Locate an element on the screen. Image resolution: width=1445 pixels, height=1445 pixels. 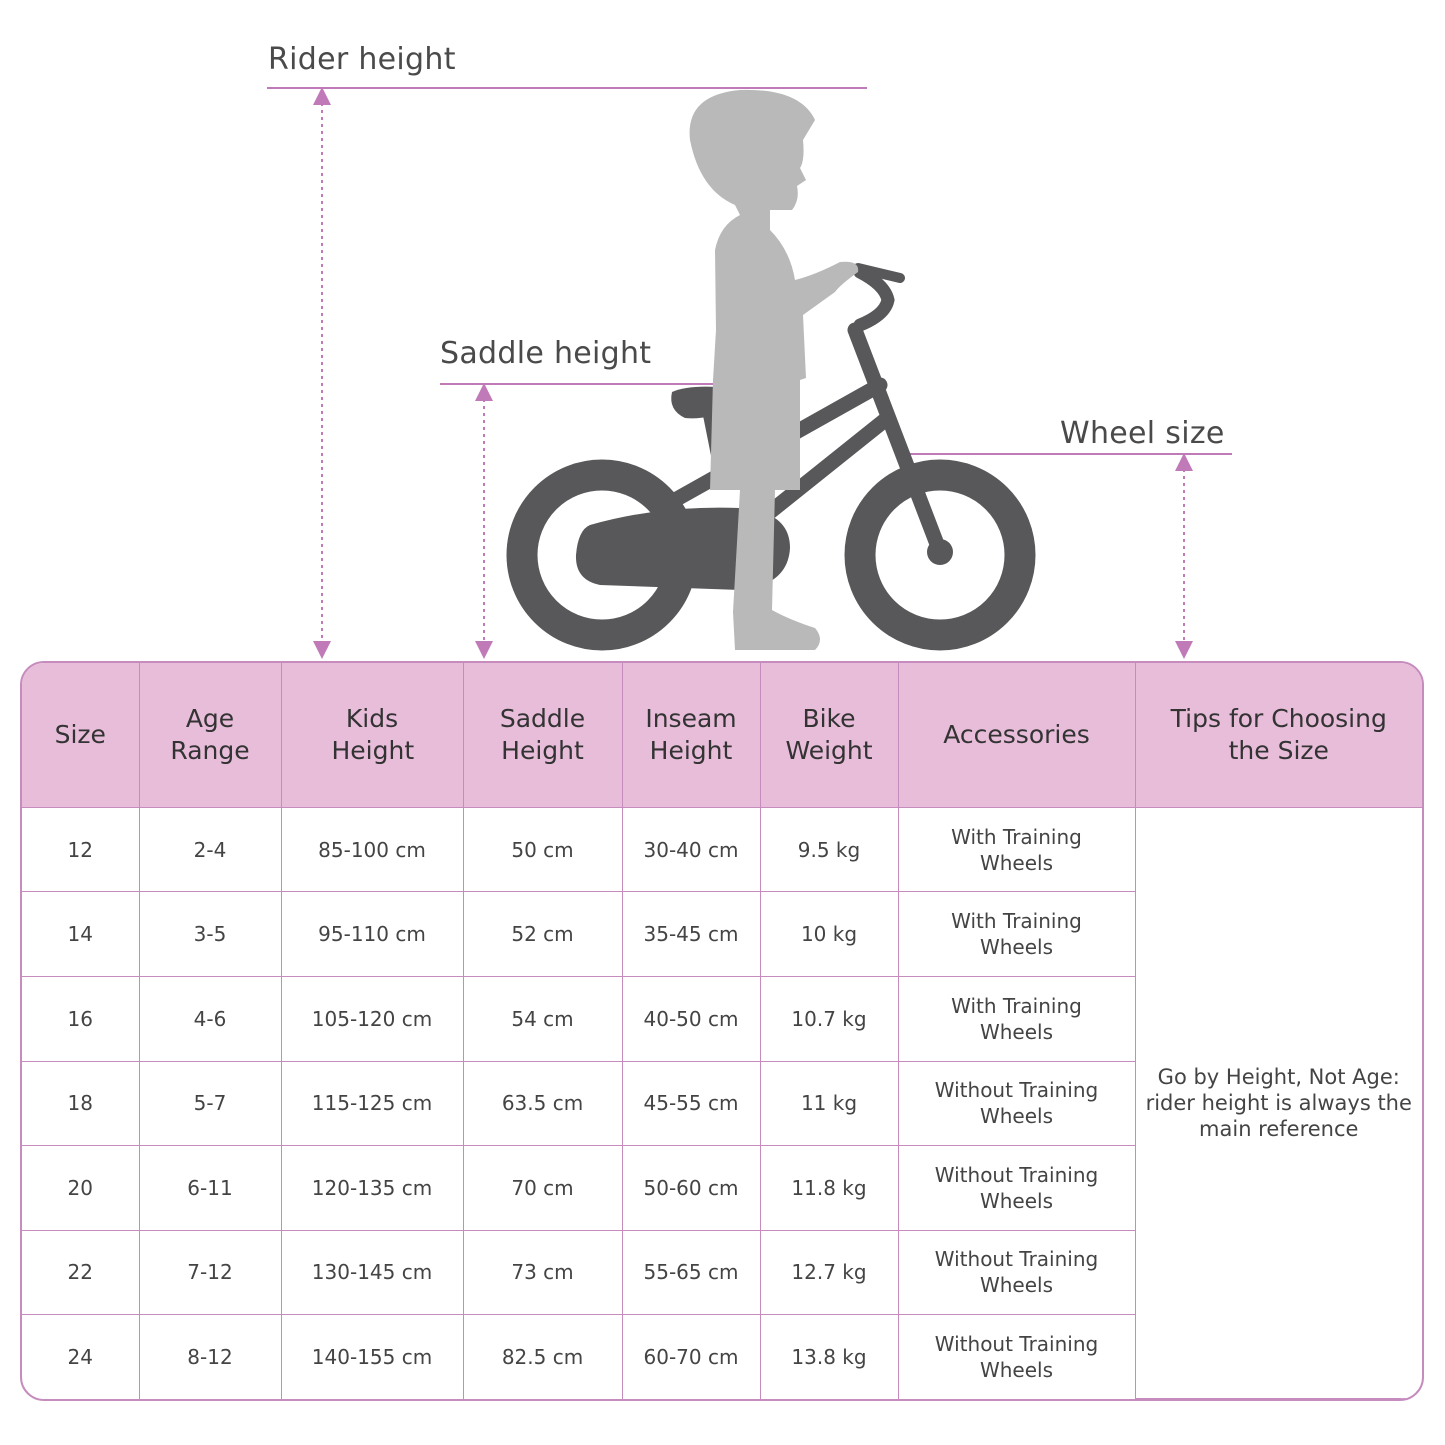
cell-bike-weight: 10 kg is located at coordinates (829, 934).